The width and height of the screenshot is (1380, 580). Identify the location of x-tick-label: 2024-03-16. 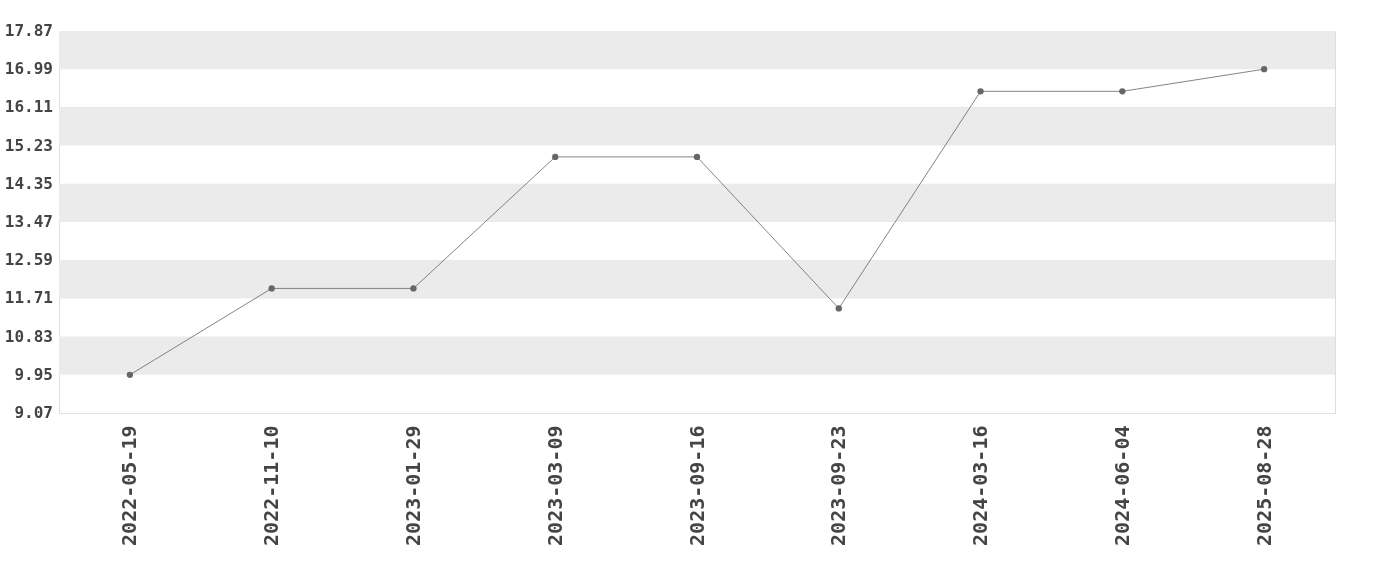
(980, 485).